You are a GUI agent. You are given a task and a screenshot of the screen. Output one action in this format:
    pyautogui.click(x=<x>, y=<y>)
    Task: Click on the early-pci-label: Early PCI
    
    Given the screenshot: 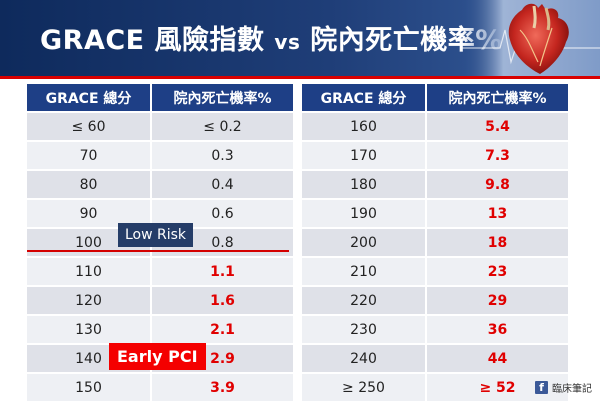 What is the action you would take?
    pyautogui.click(x=157, y=356)
    